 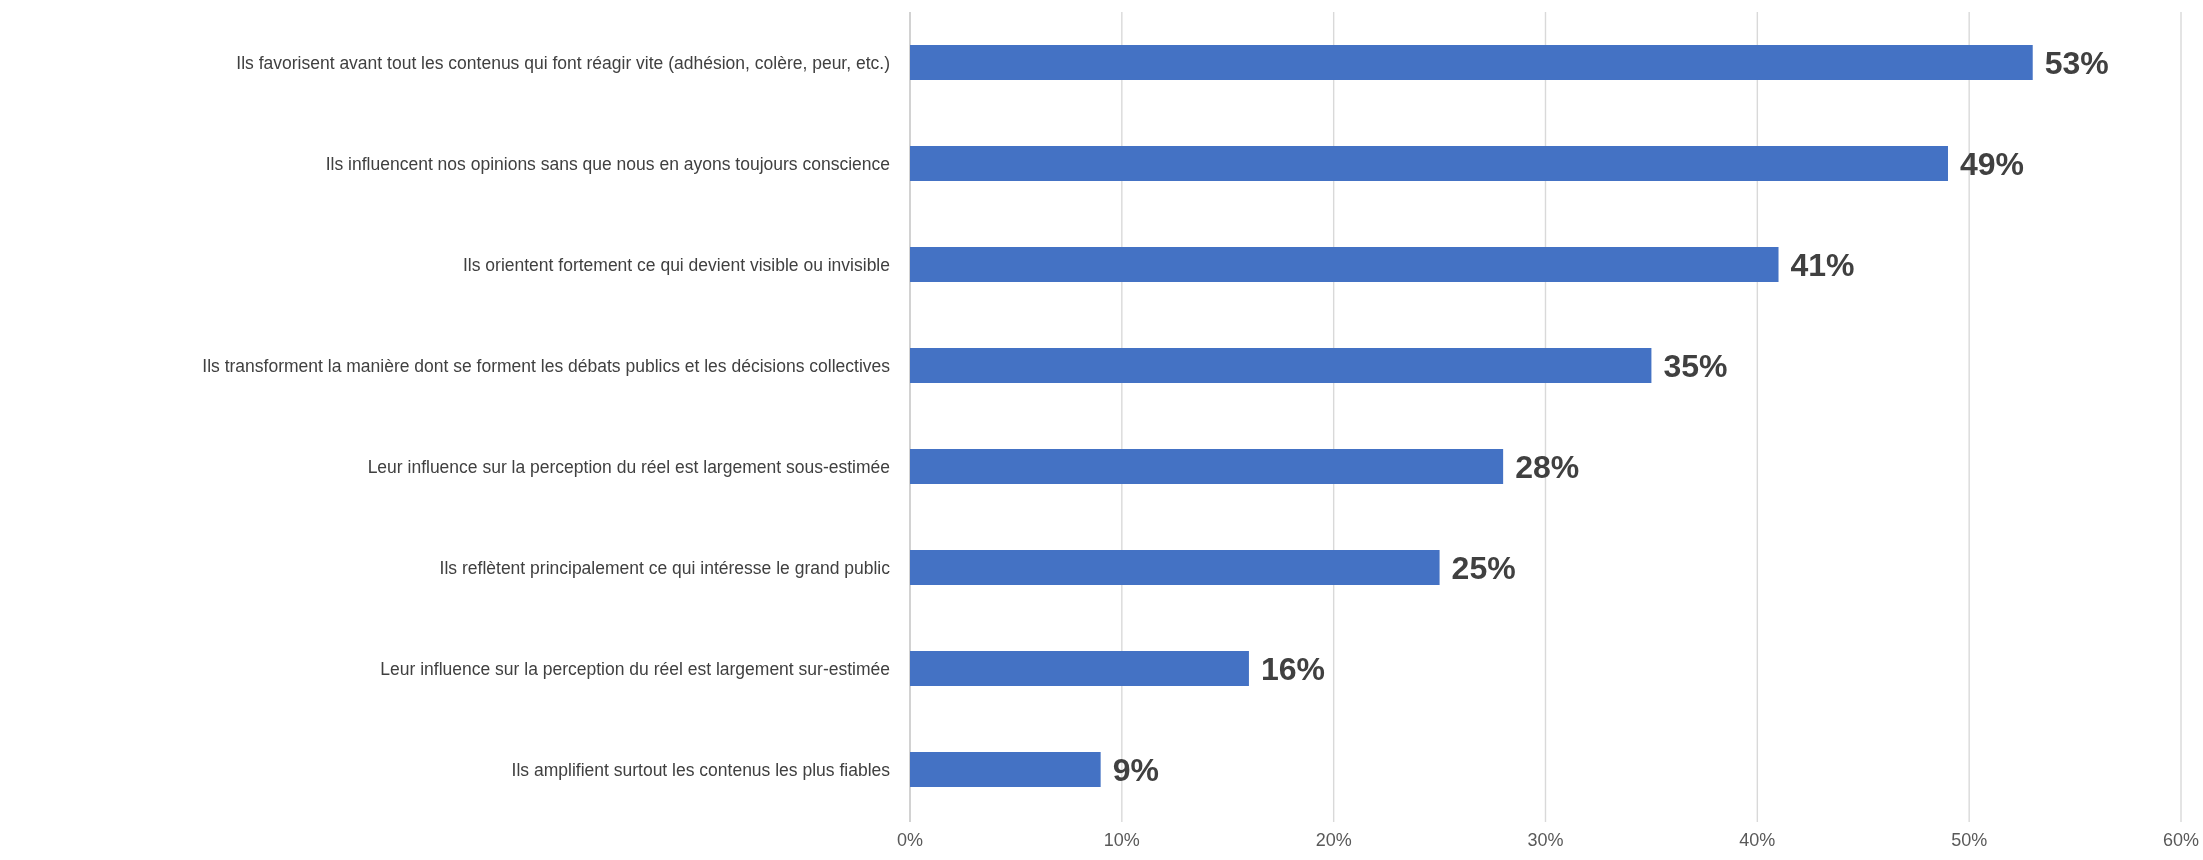 What do you see at coordinates (1121, 840) in the screenshot?
I see `x-tick-label: 10%` at bounding box center [1121, 840].